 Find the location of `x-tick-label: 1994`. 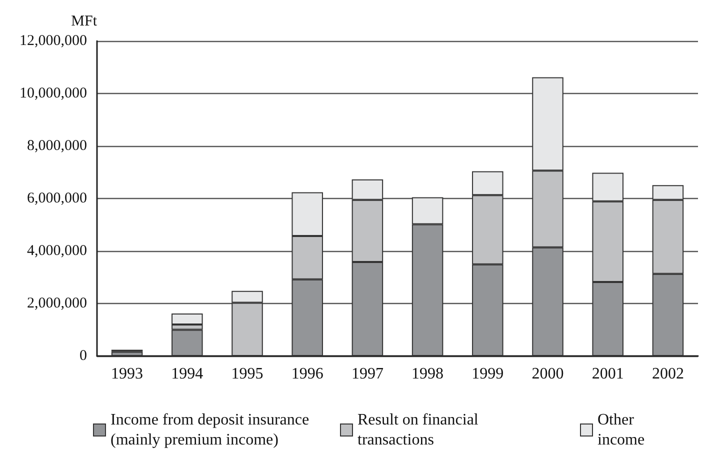

x-tick-label: 1994 is located at coordinates (187, 374).